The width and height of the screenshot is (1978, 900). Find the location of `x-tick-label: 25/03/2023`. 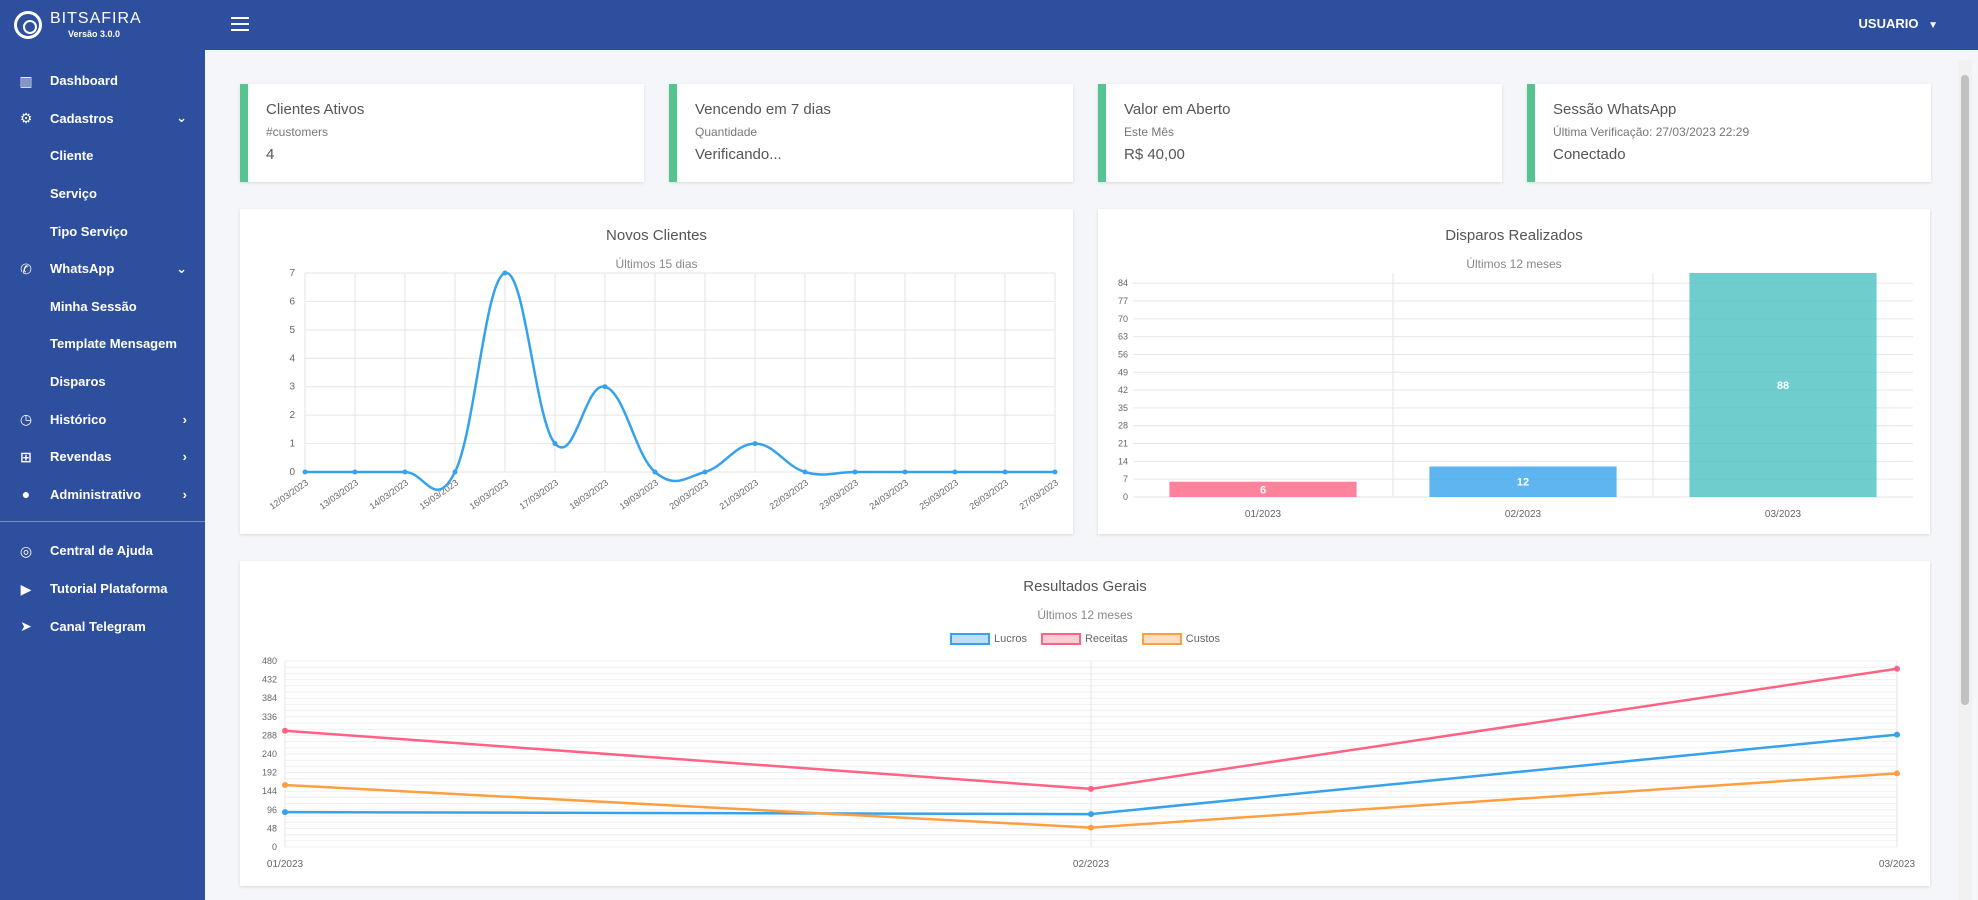

x-tick-label: 25/03/2023 is located at coordinates (939, 494).